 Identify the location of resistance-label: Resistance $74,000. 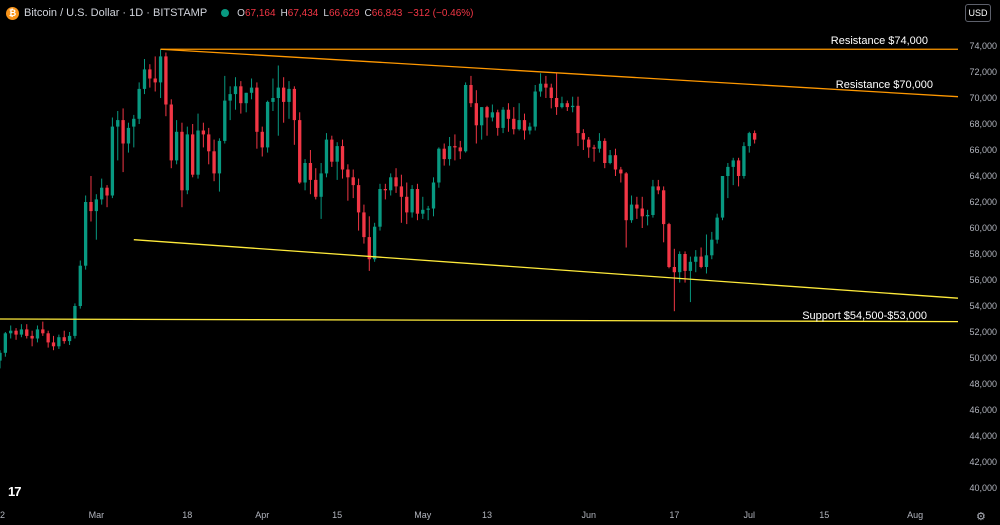
(879, 41).